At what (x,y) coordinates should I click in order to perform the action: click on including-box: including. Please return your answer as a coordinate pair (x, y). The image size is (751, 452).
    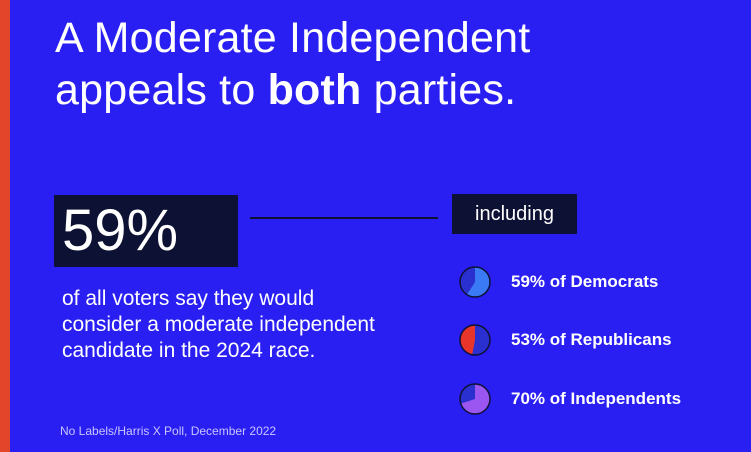
    Looking at the image, I should click on (514, 214).